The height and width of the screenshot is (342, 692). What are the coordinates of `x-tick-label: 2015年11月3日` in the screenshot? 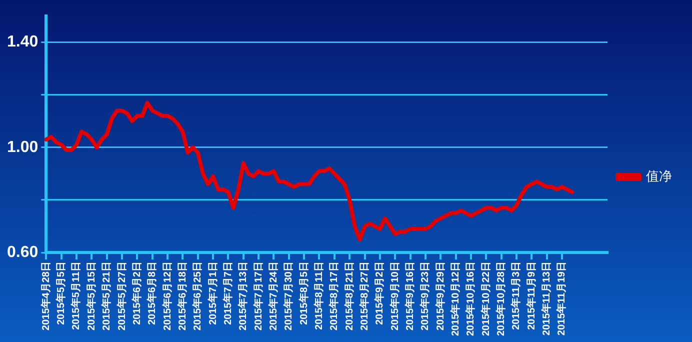 It's located at (516, 296).